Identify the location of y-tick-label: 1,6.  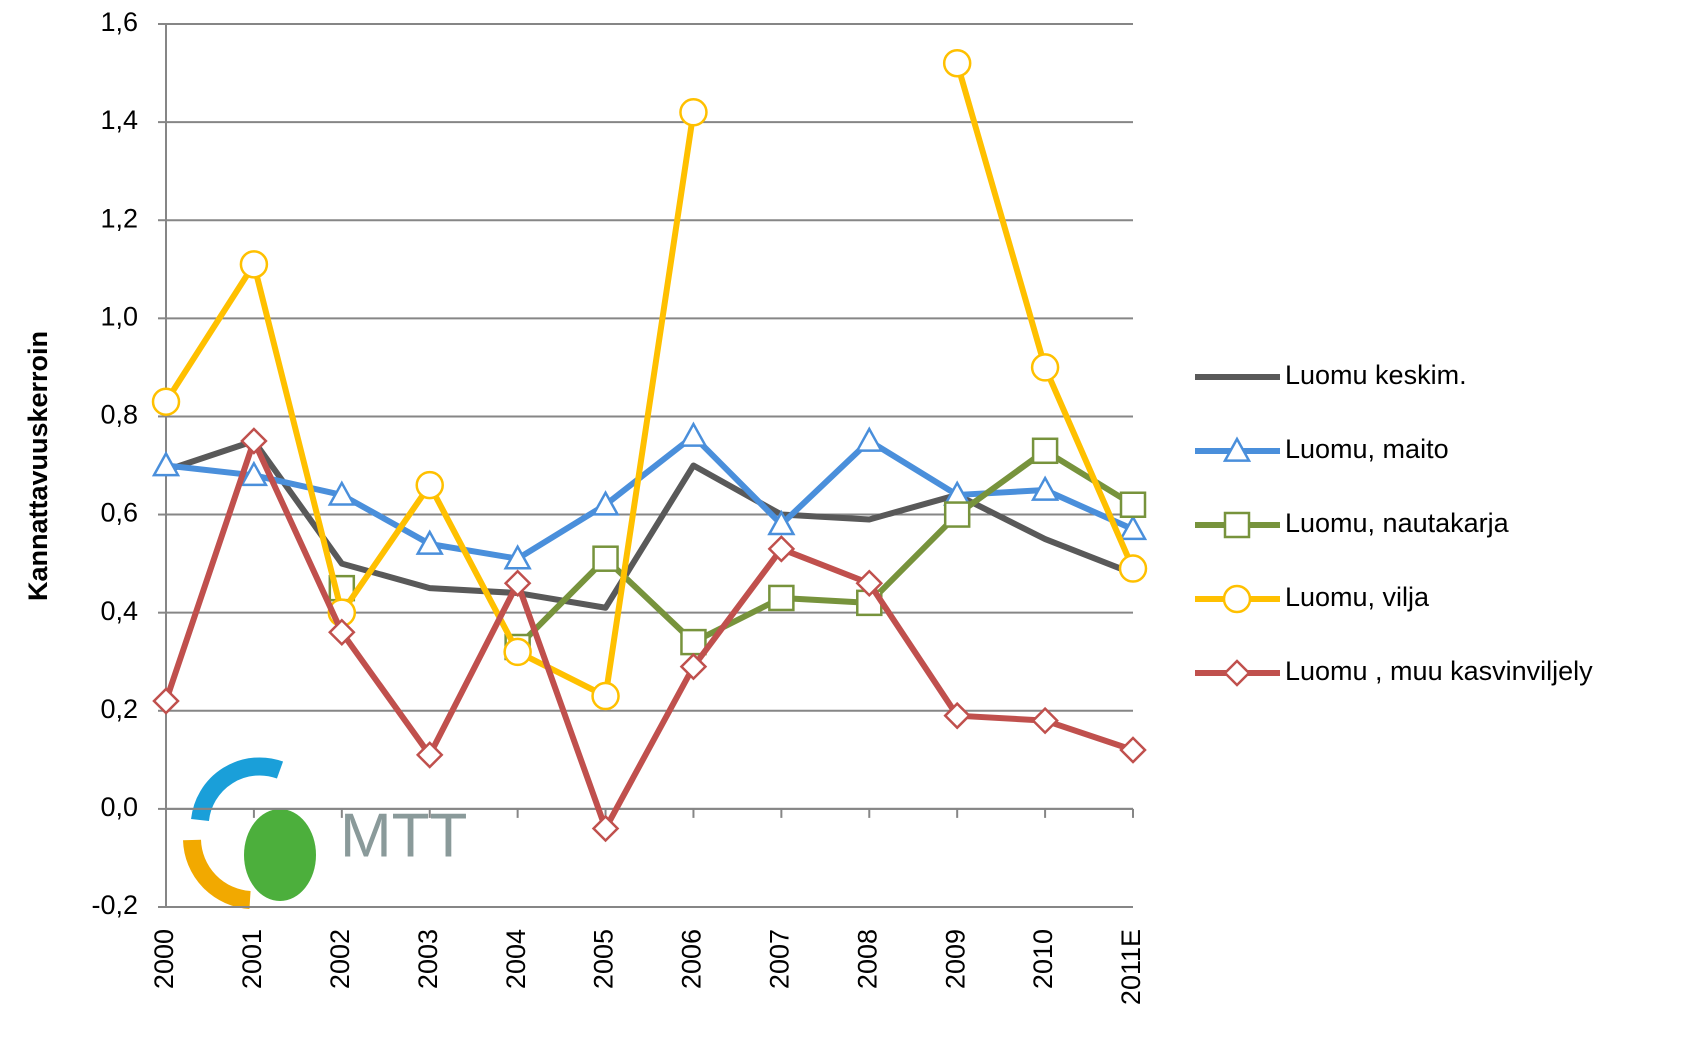
(119, 22).